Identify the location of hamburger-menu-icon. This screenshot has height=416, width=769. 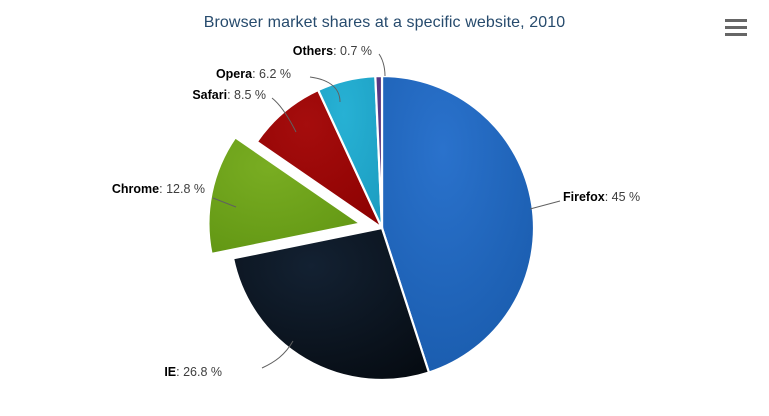
(736, 28).